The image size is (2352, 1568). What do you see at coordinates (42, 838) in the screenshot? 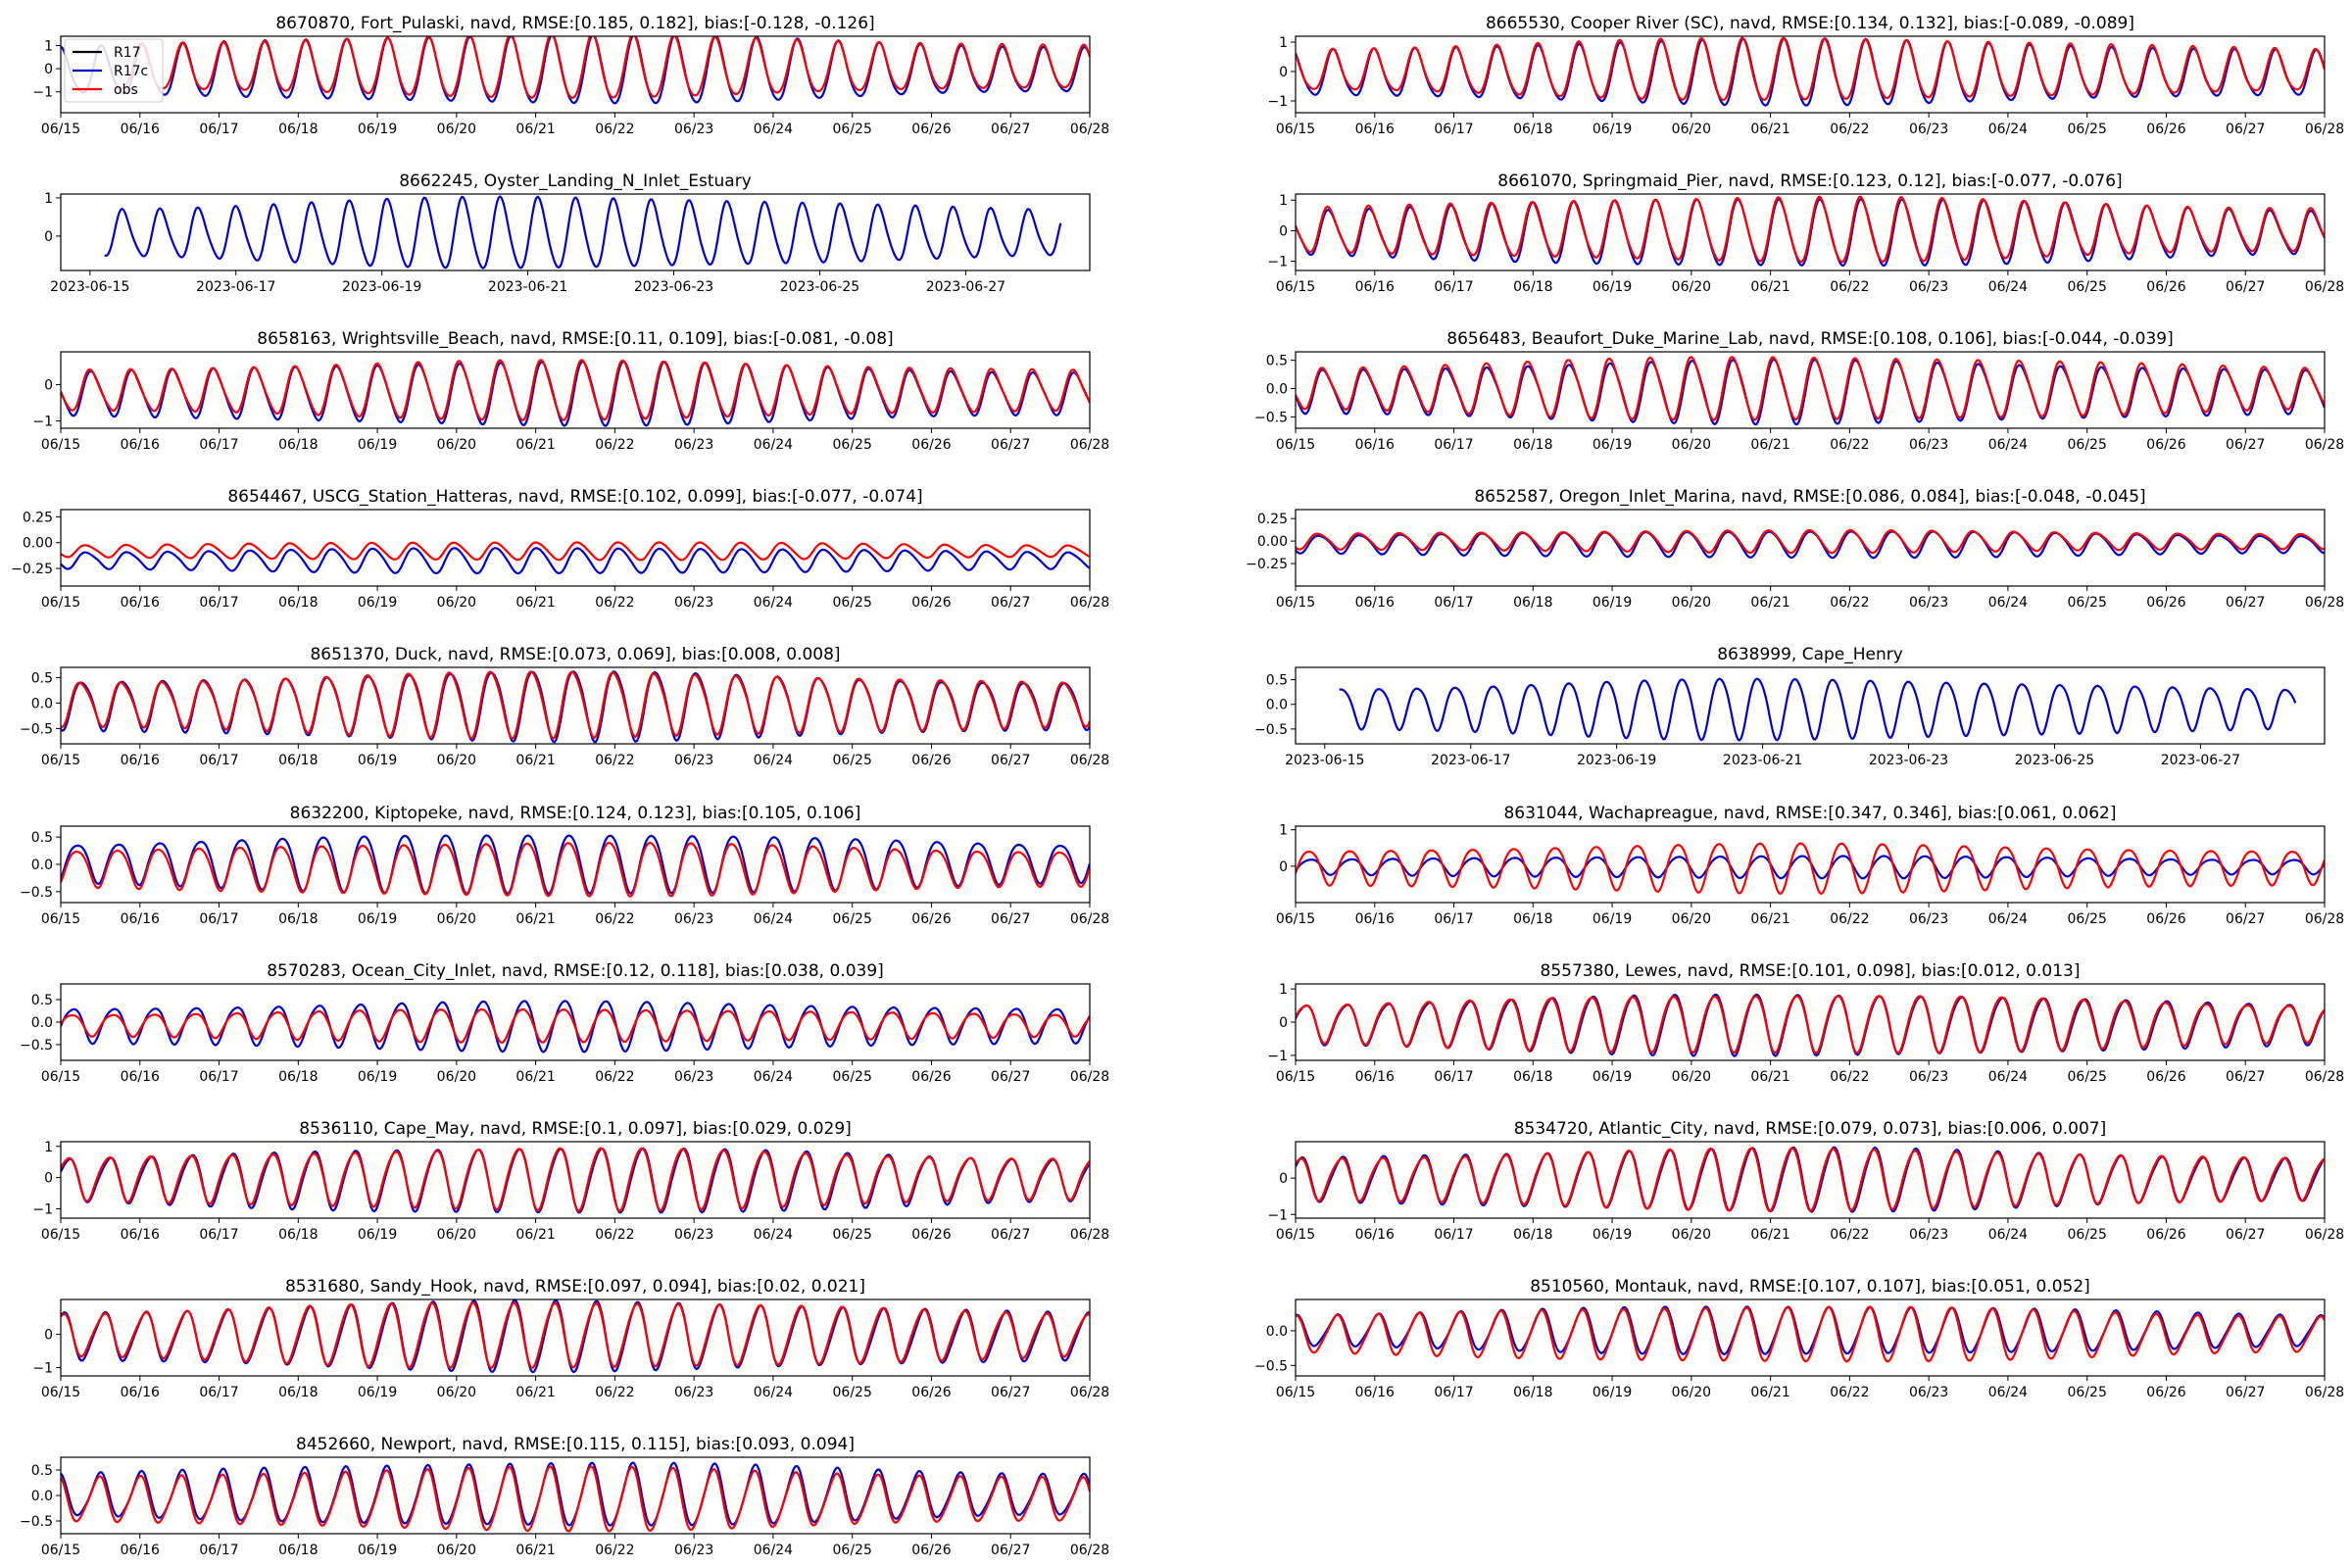
I see `y-tick-label: 0.5` at bounding box center [42, 838].